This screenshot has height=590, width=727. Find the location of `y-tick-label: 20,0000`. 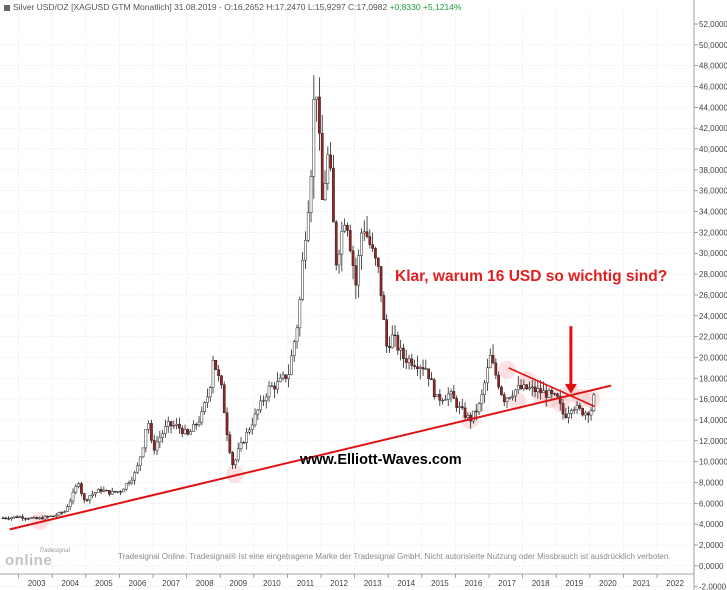

y-tick-label: 20,0000 is located at coordinates (713, 357).